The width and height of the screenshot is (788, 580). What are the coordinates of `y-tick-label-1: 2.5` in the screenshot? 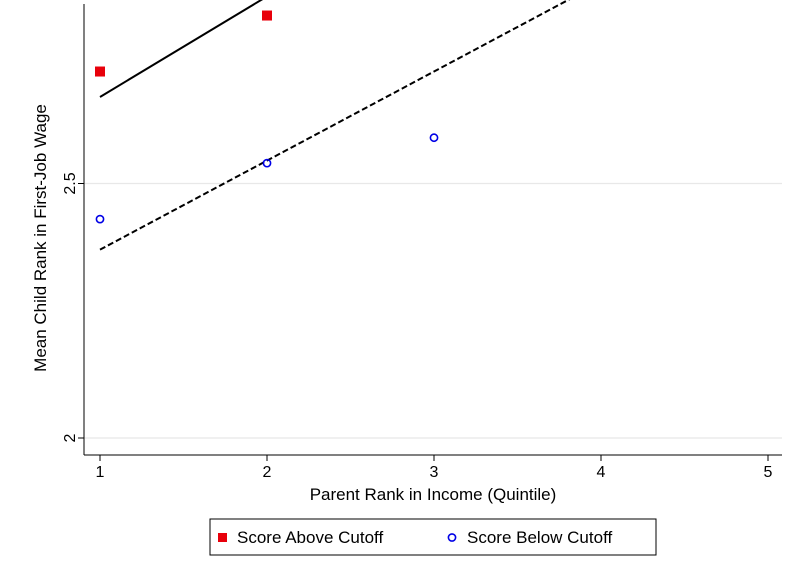 It's located at (70, 183).